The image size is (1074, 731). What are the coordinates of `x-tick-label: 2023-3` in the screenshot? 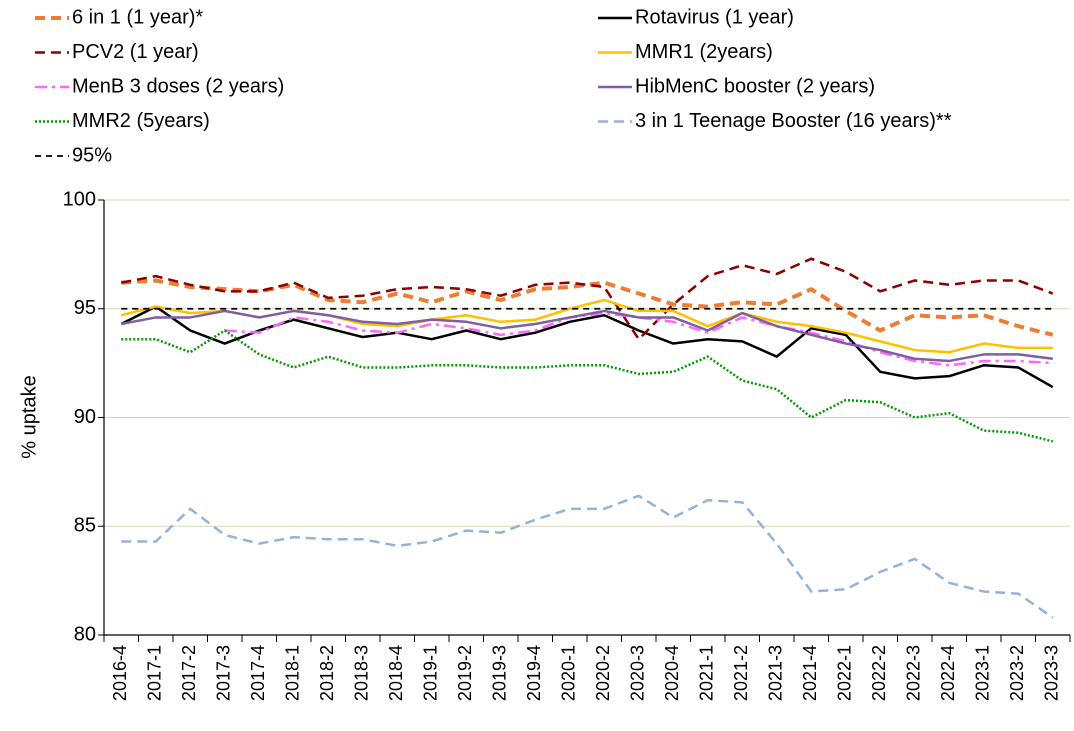 It's located at (1052, 673).